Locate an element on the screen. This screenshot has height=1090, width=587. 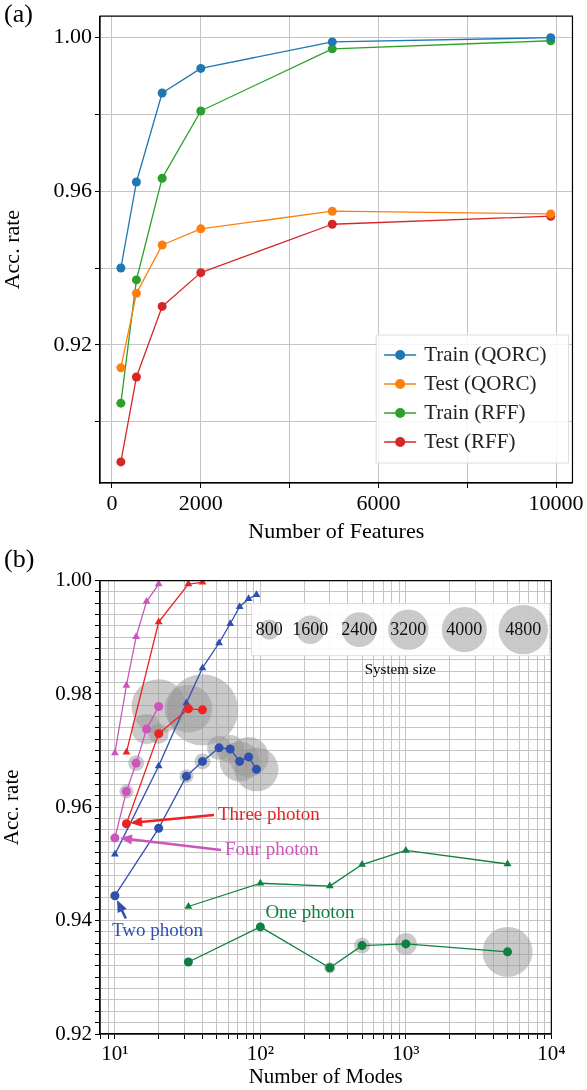
text: (a) is located at coordinates (18, 14).